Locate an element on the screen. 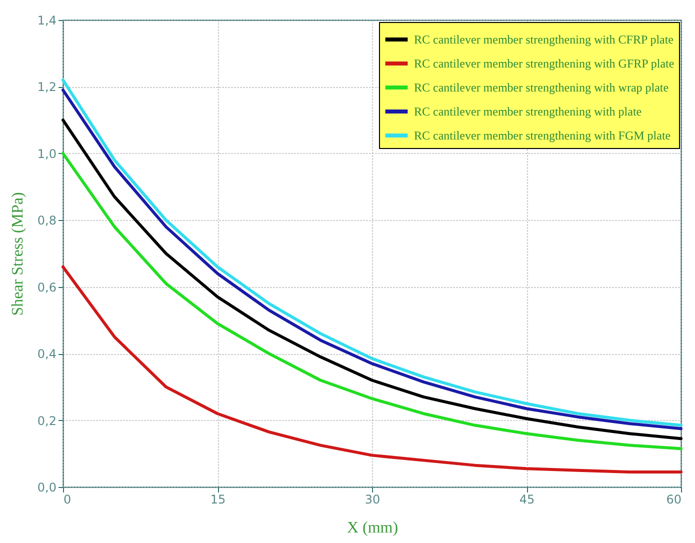 This screenshot has width=695, height=543. y-axis-title: Shear Stress (MPa) is located at coordinates (17, 254).